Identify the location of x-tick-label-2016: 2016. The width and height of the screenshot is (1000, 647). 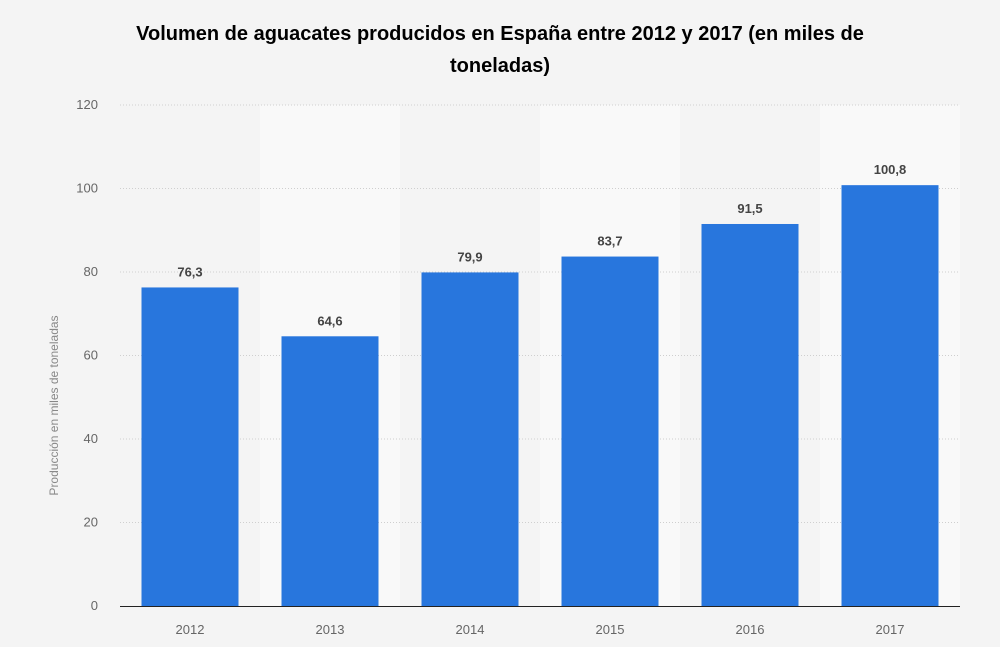
(750, 629).